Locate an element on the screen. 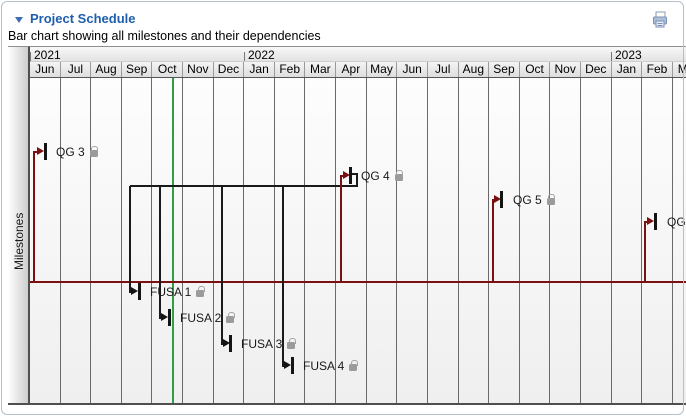  row-header-strip is located at coordinates (19, 225).